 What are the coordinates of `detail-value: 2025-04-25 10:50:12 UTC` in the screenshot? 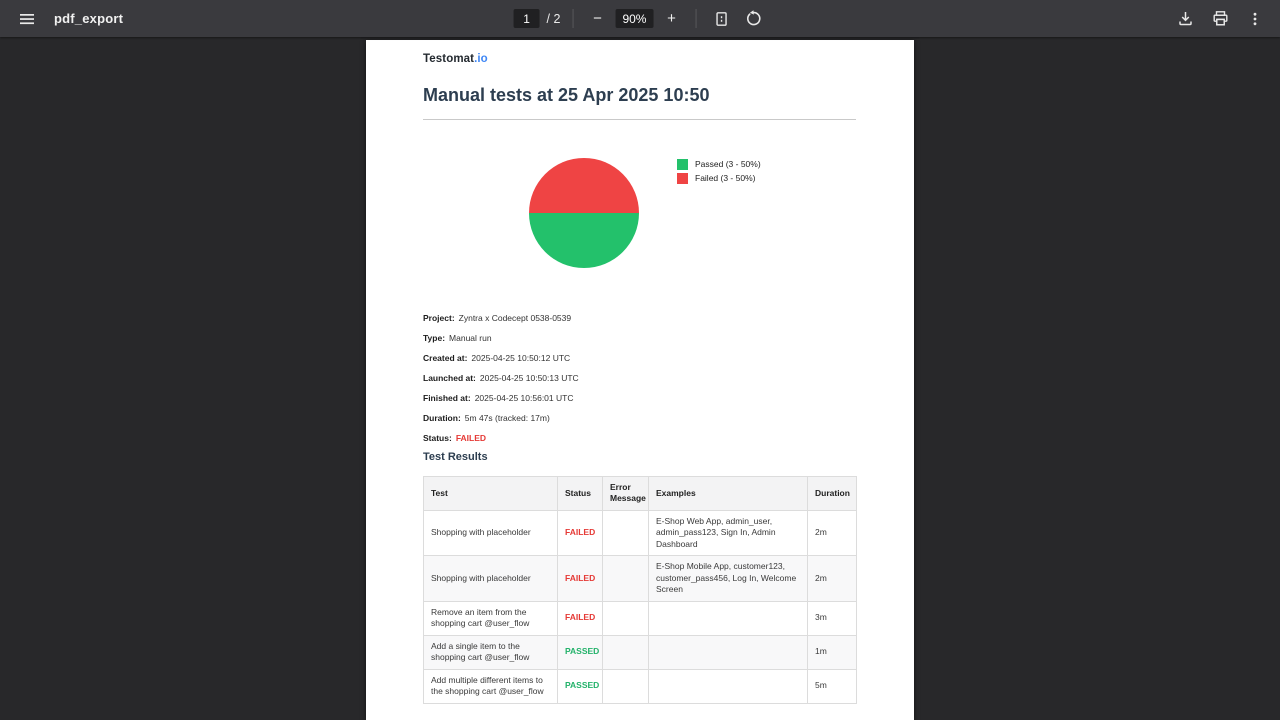 It's located at (521, 358).